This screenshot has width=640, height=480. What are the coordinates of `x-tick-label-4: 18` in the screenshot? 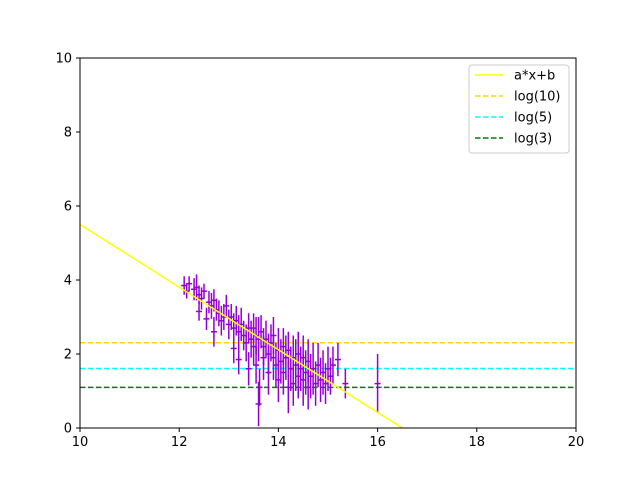 It's located at (477, 442).